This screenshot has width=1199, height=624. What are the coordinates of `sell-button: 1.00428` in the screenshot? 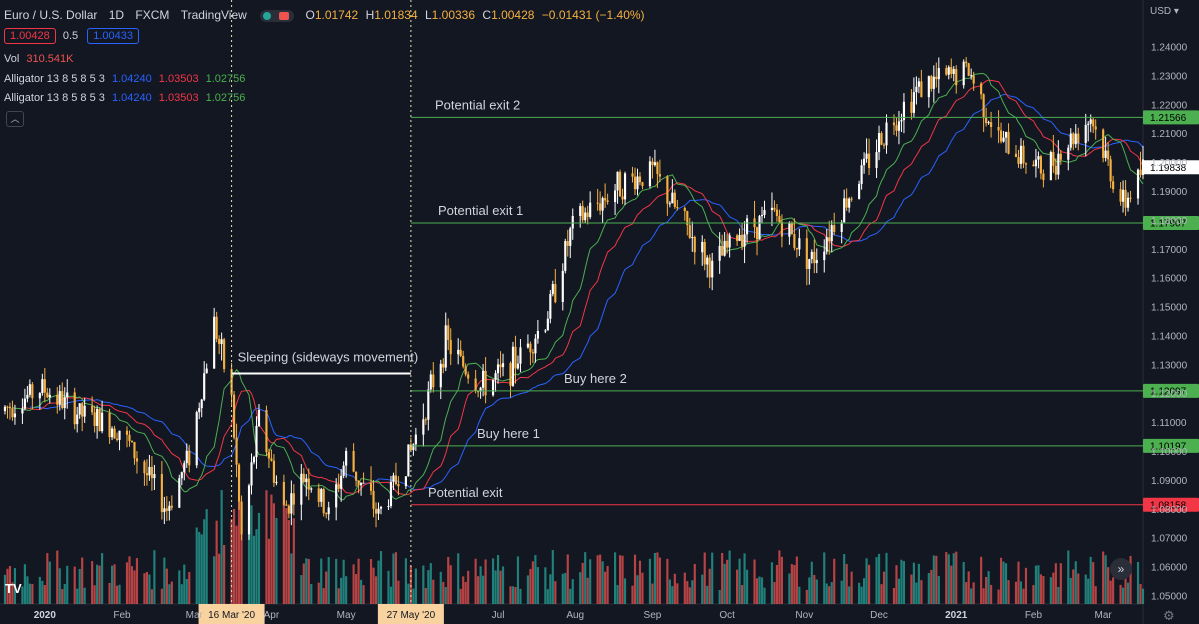 It's located at (30, 36).